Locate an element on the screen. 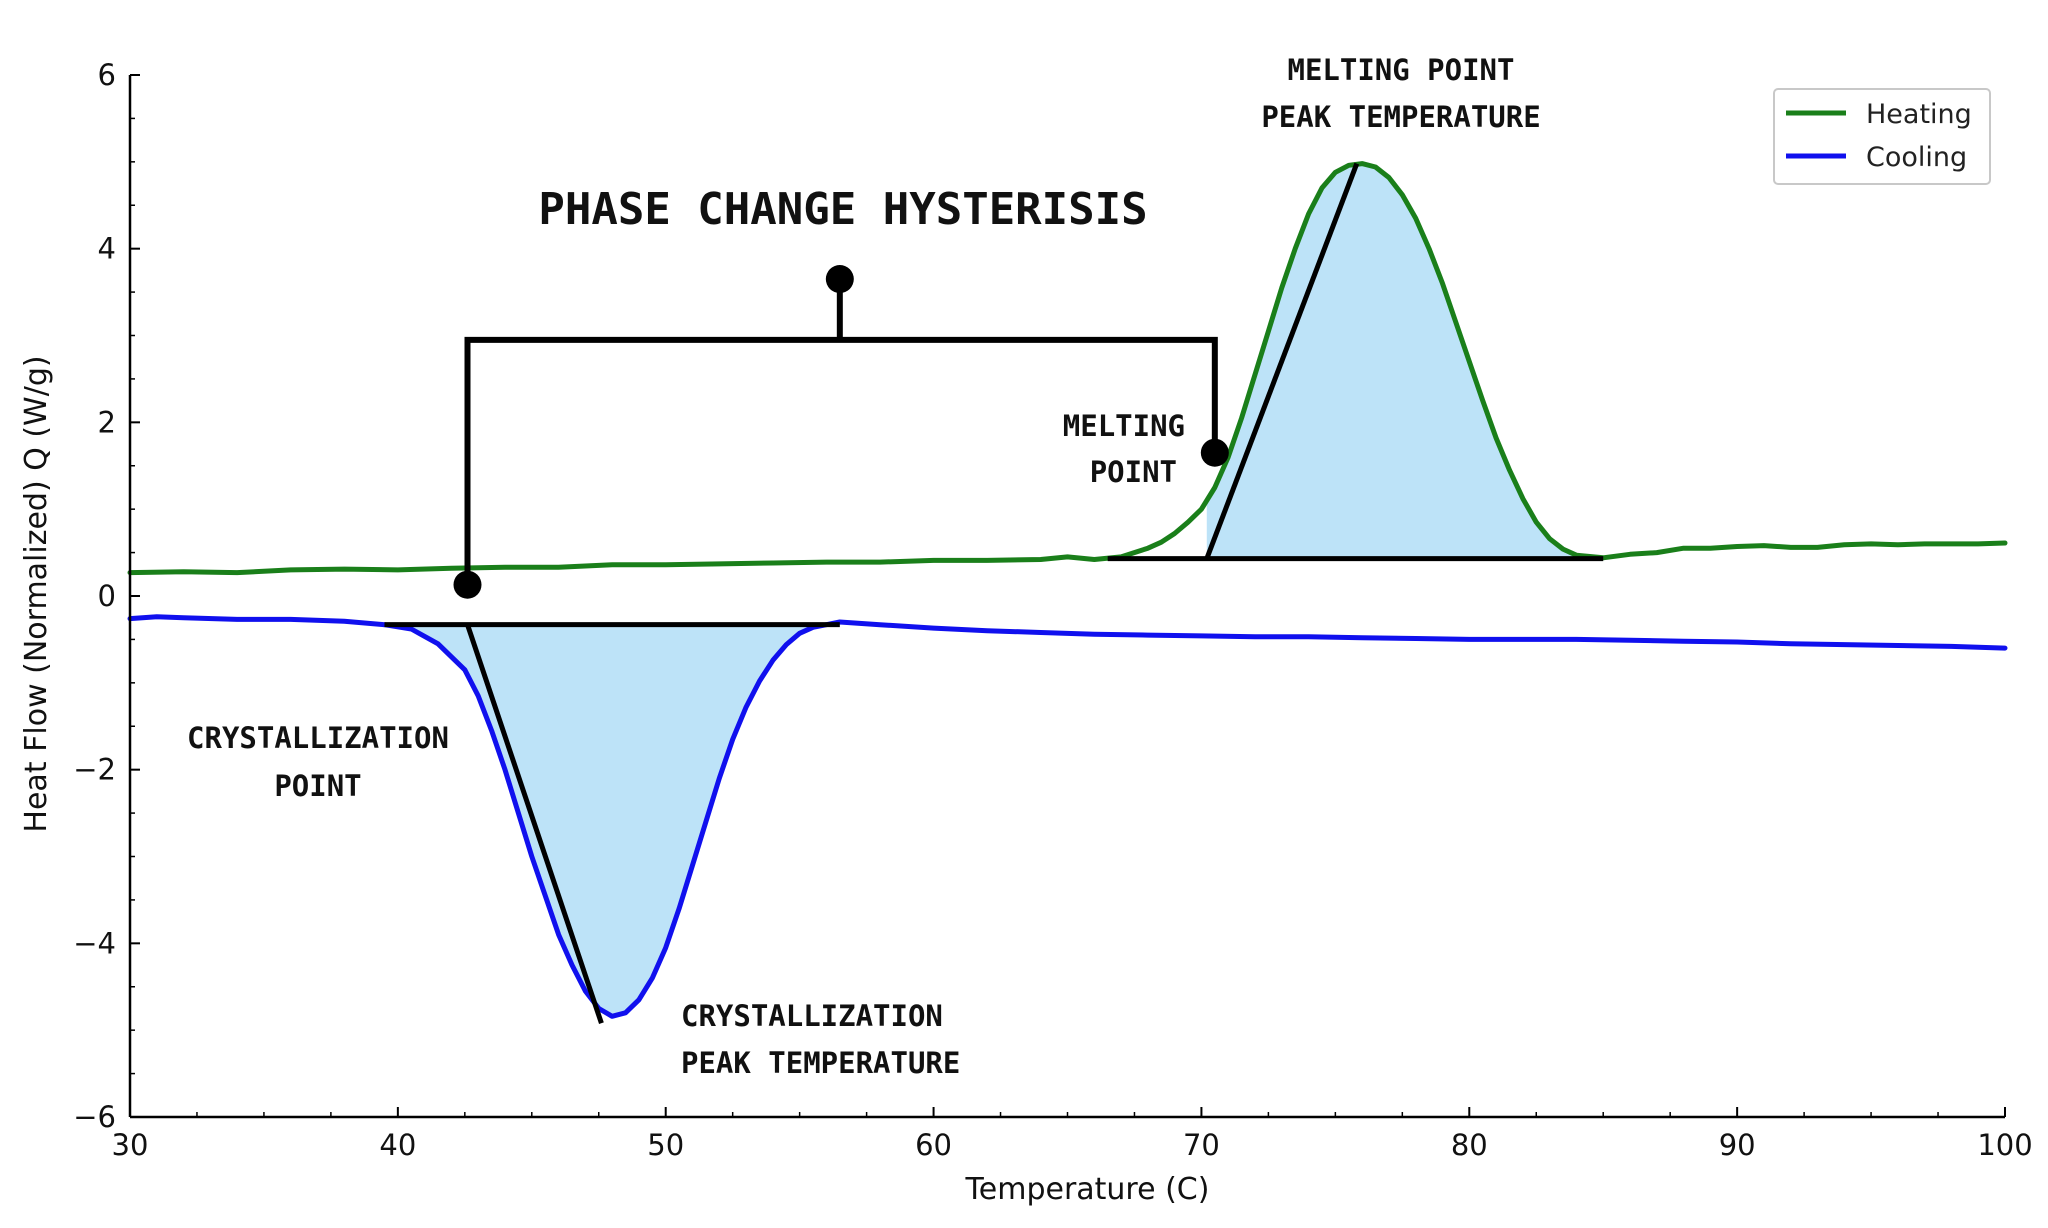 This screenshot has width=2048, height=1228. x-tick-label-50: 50 is located at coordinates (665, 1145).